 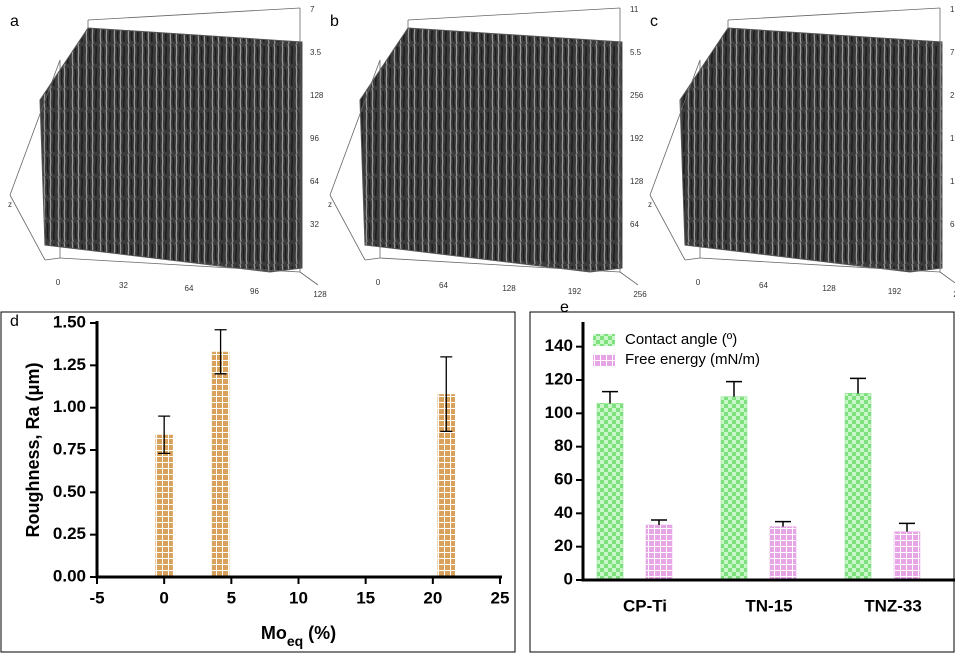 What do you see at coordinates (500, 597) in the screenshot?
I see `x-tick-label: 25` at bounding box center [500, 597].